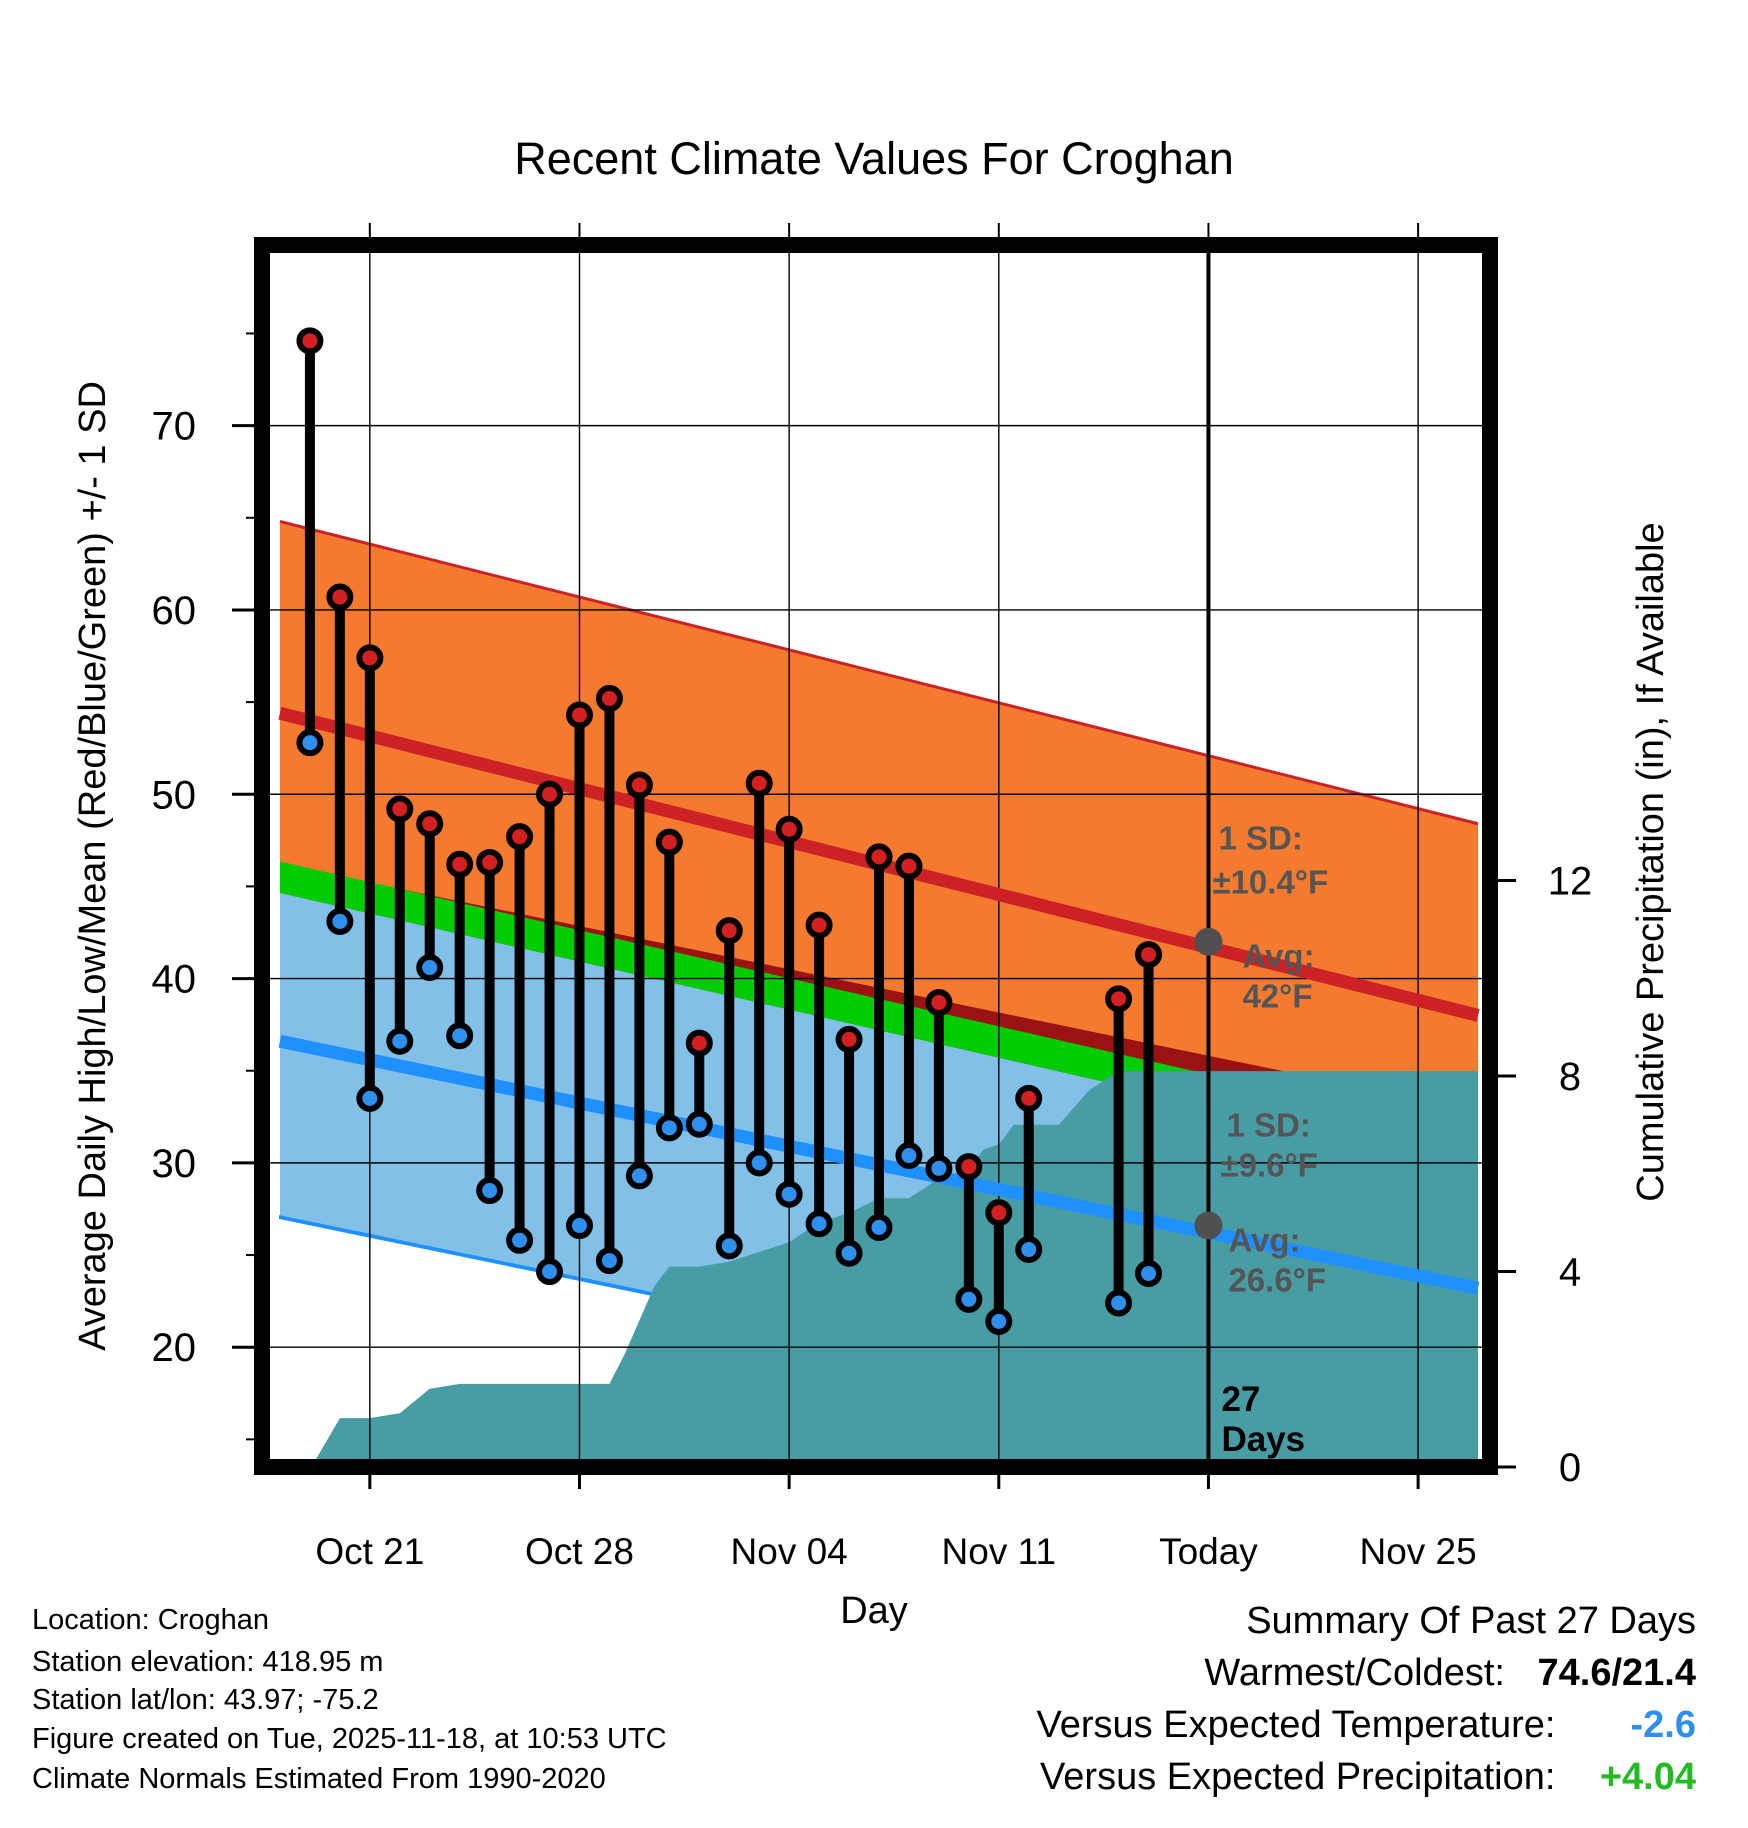 The height and width of the screenshot is (1828, 1748). I want to click on high-sd-label: 1 SD:, so click(1260, 838).